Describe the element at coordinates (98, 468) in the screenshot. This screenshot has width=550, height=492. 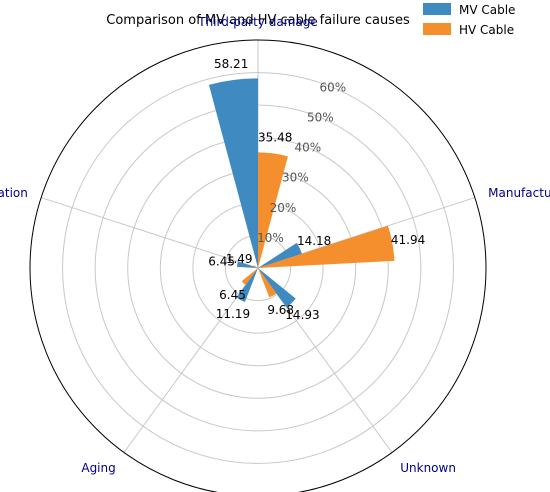
I see `category-label-aging: Aging` at that location.